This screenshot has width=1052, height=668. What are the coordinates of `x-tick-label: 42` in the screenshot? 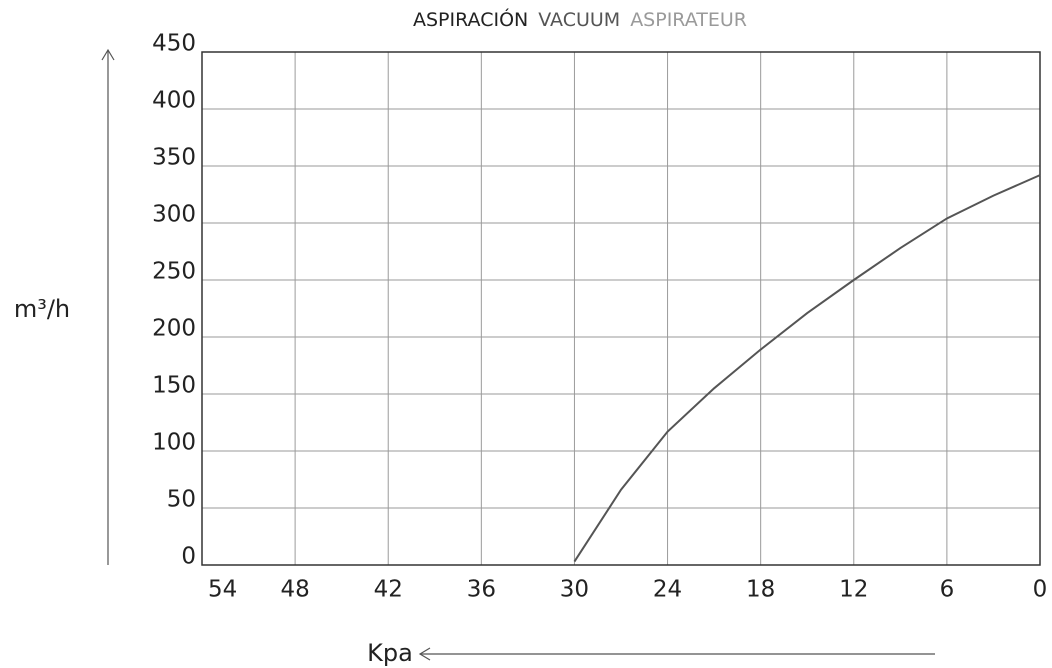 It's located at (388, 590).